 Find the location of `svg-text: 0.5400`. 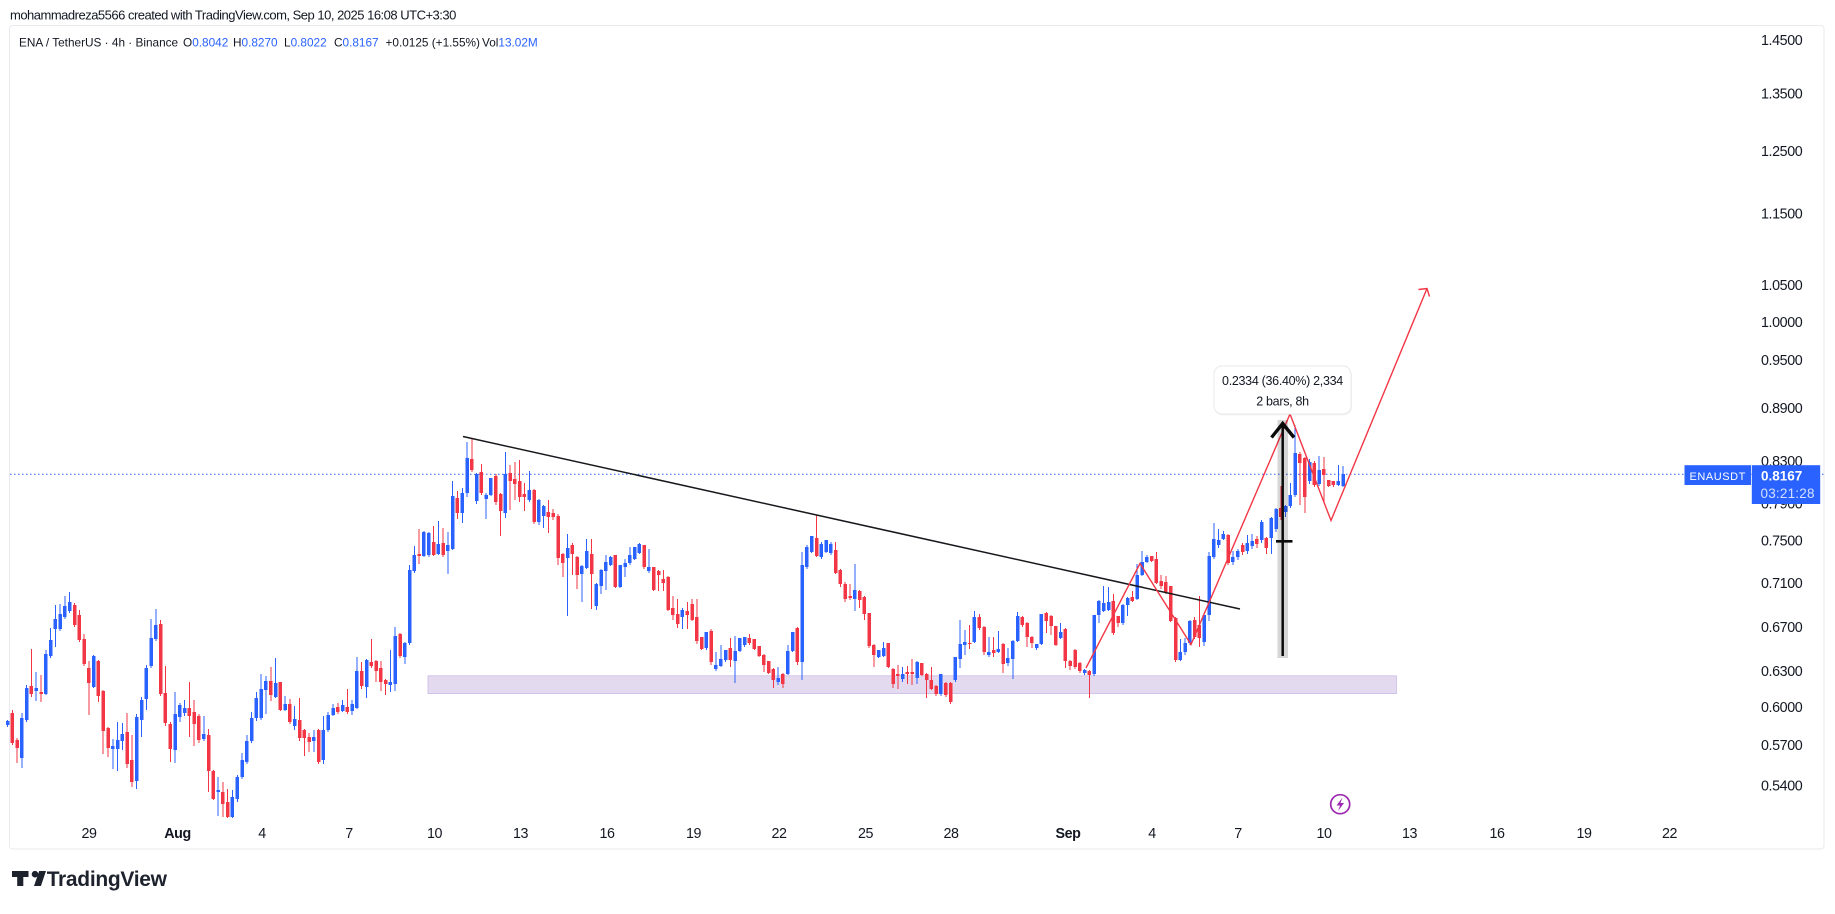

svg-text: 0.5400 is located at coordinates (1782, 787).